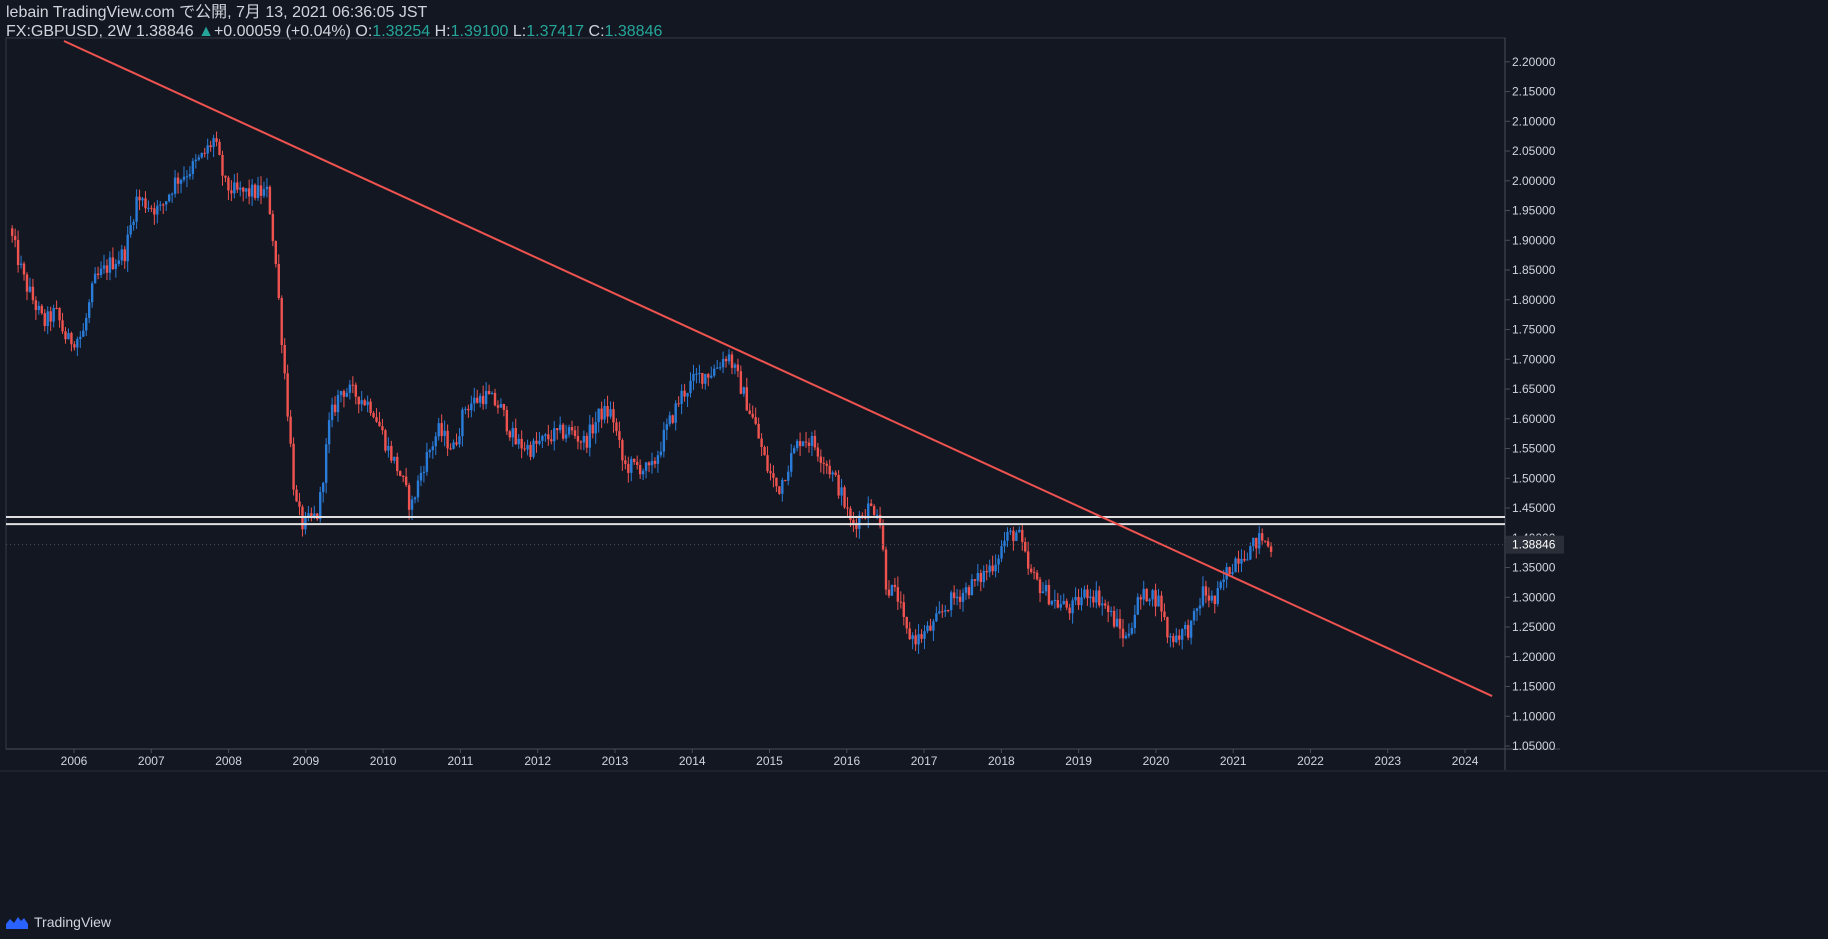 This screenshot has height=939, width=1828. I want to click on y-tick-label: 2.05000, so click(1534, 151).